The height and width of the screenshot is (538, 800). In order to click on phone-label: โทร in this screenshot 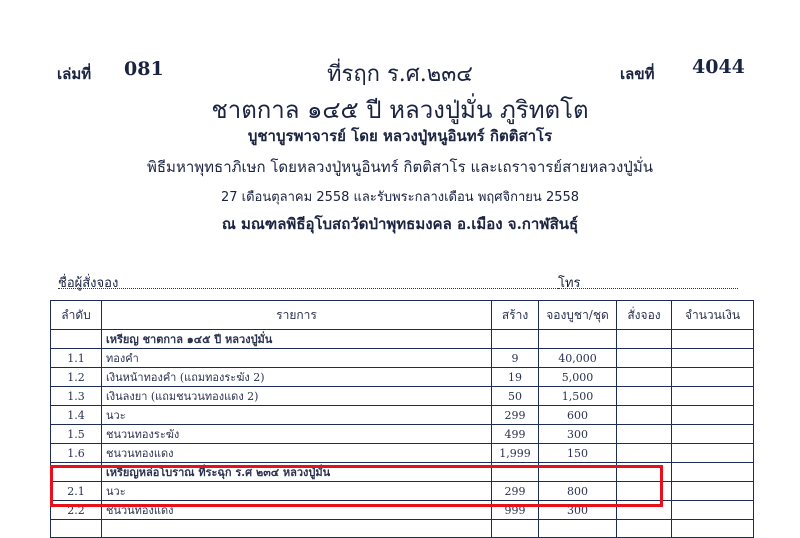, I will do `click(569, 283)`.